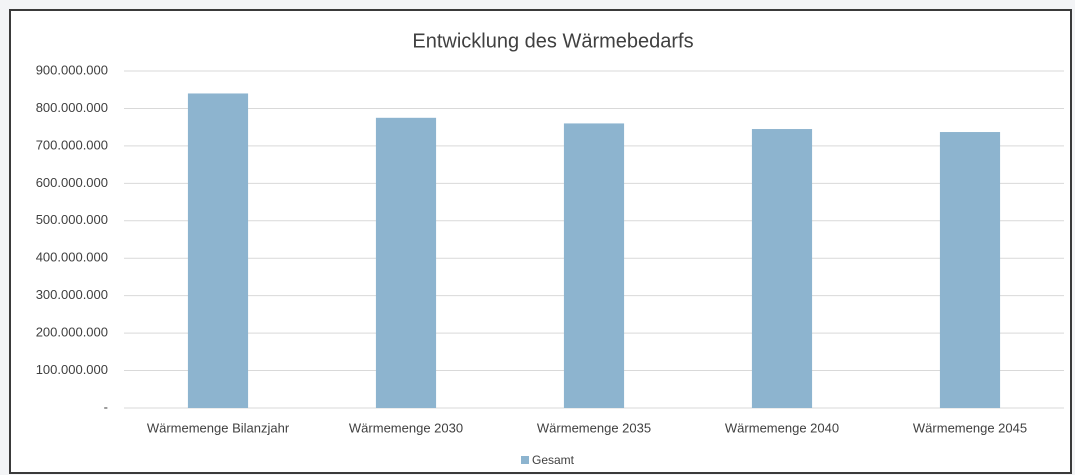 This screenshot has height=475, width=1075. I want to click on legend-label: Gesamt, so click(553, 460).